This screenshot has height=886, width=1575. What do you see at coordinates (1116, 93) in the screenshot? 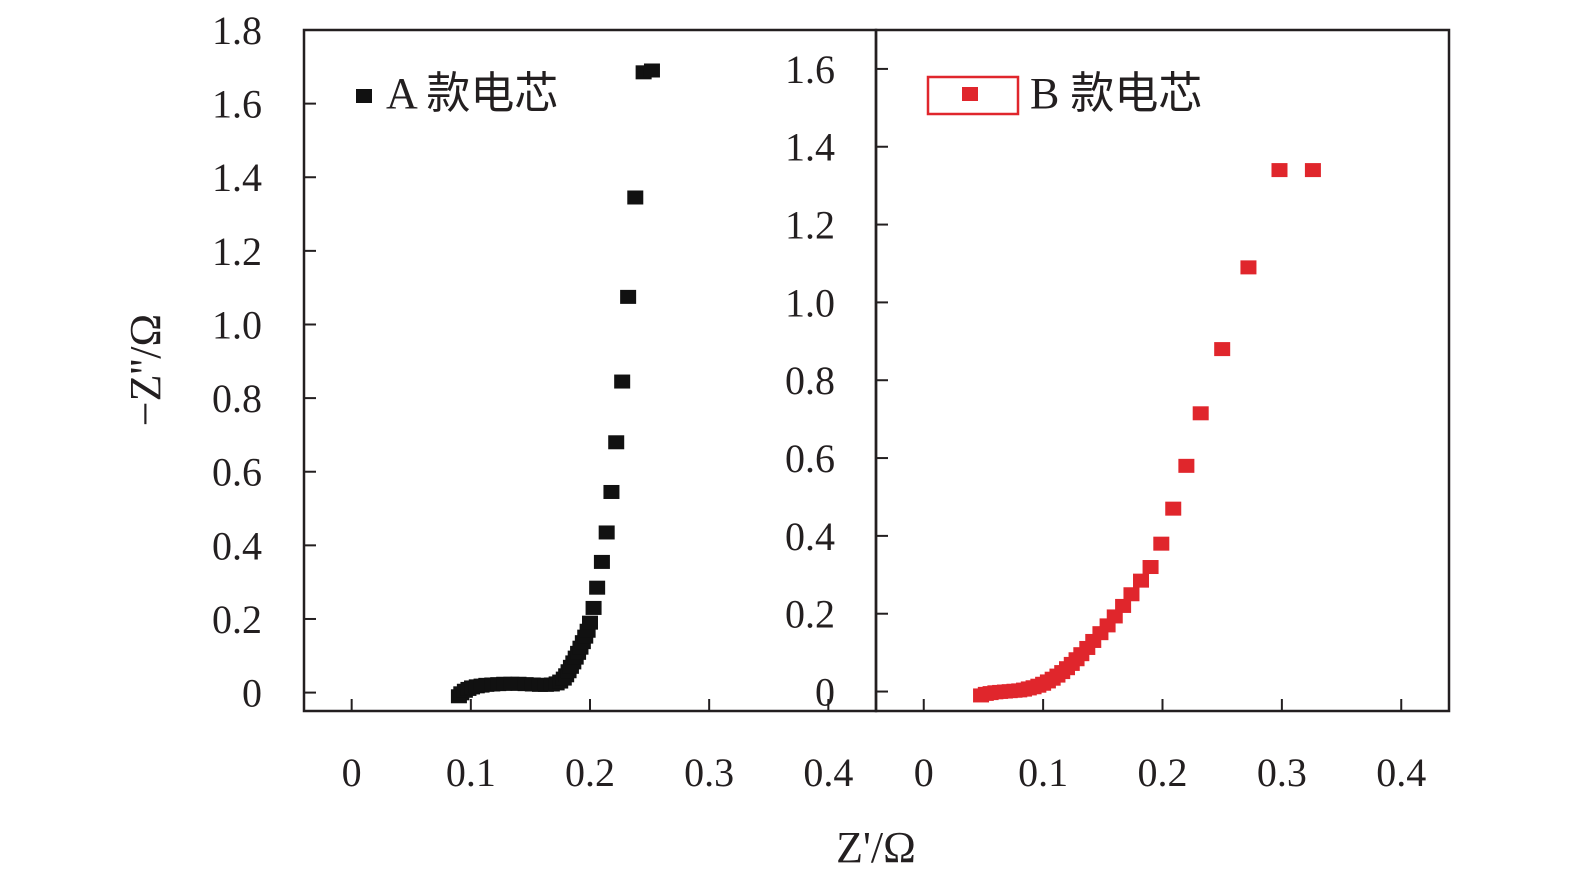
I see `legend-label: B 款电芯` at bounding box center [1116, 93].